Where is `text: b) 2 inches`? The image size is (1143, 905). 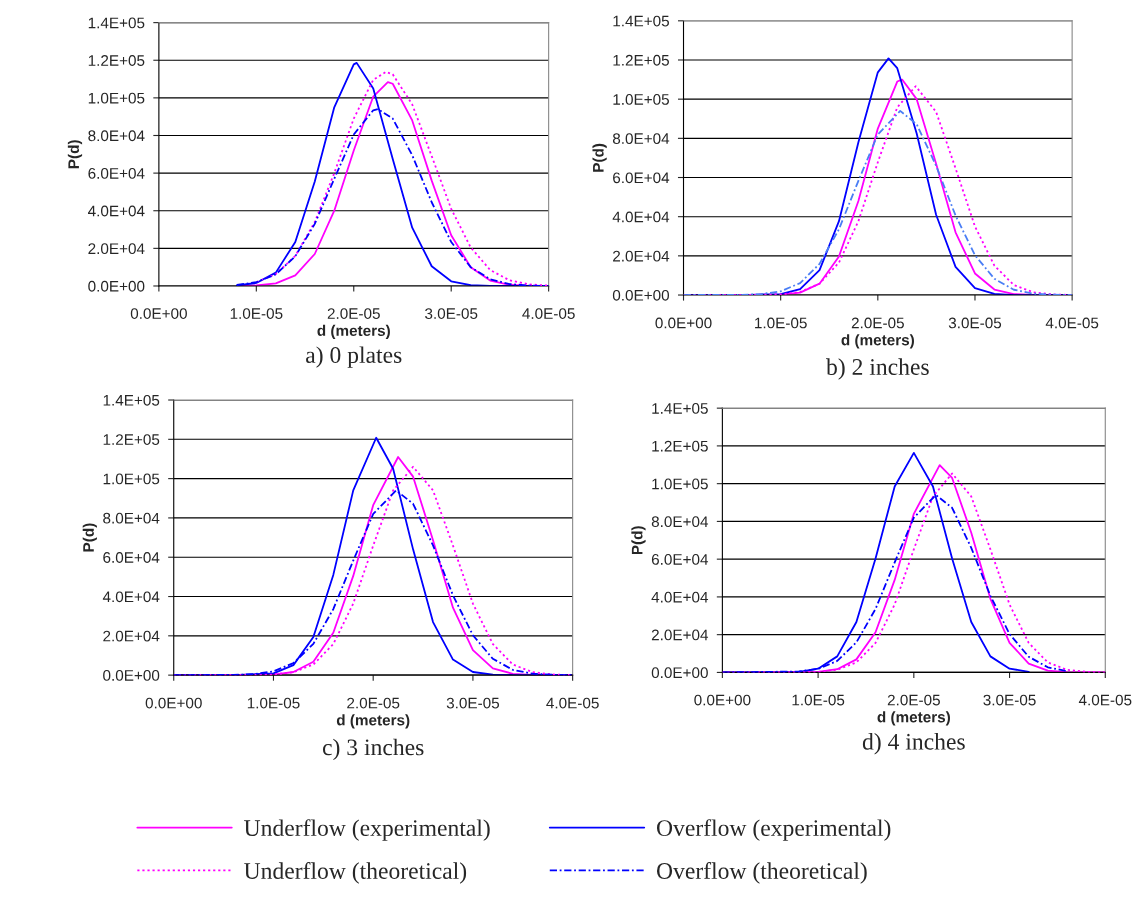 text: b) 2 inches is located at coordinates (877, 369).